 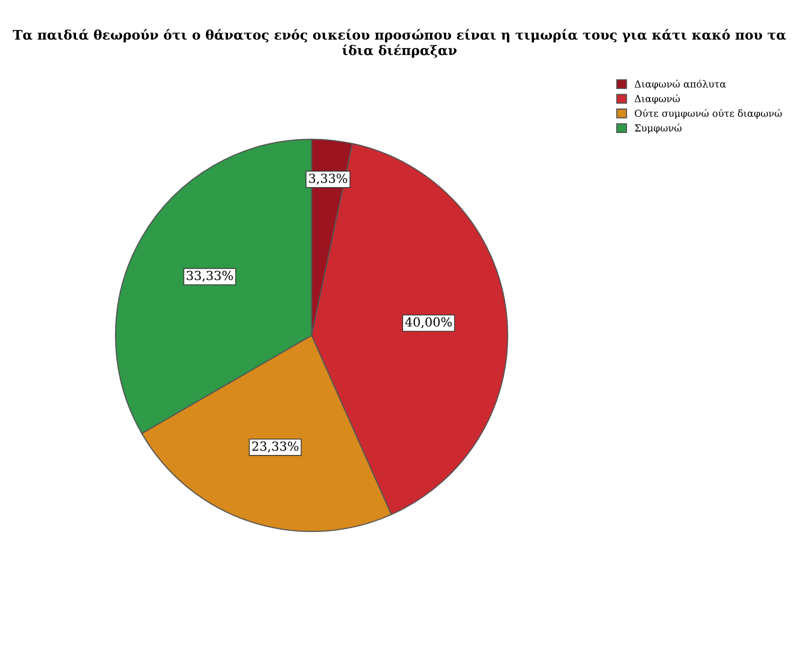 I want to click on data-label: 33,33%, so click(x=209, y=276).